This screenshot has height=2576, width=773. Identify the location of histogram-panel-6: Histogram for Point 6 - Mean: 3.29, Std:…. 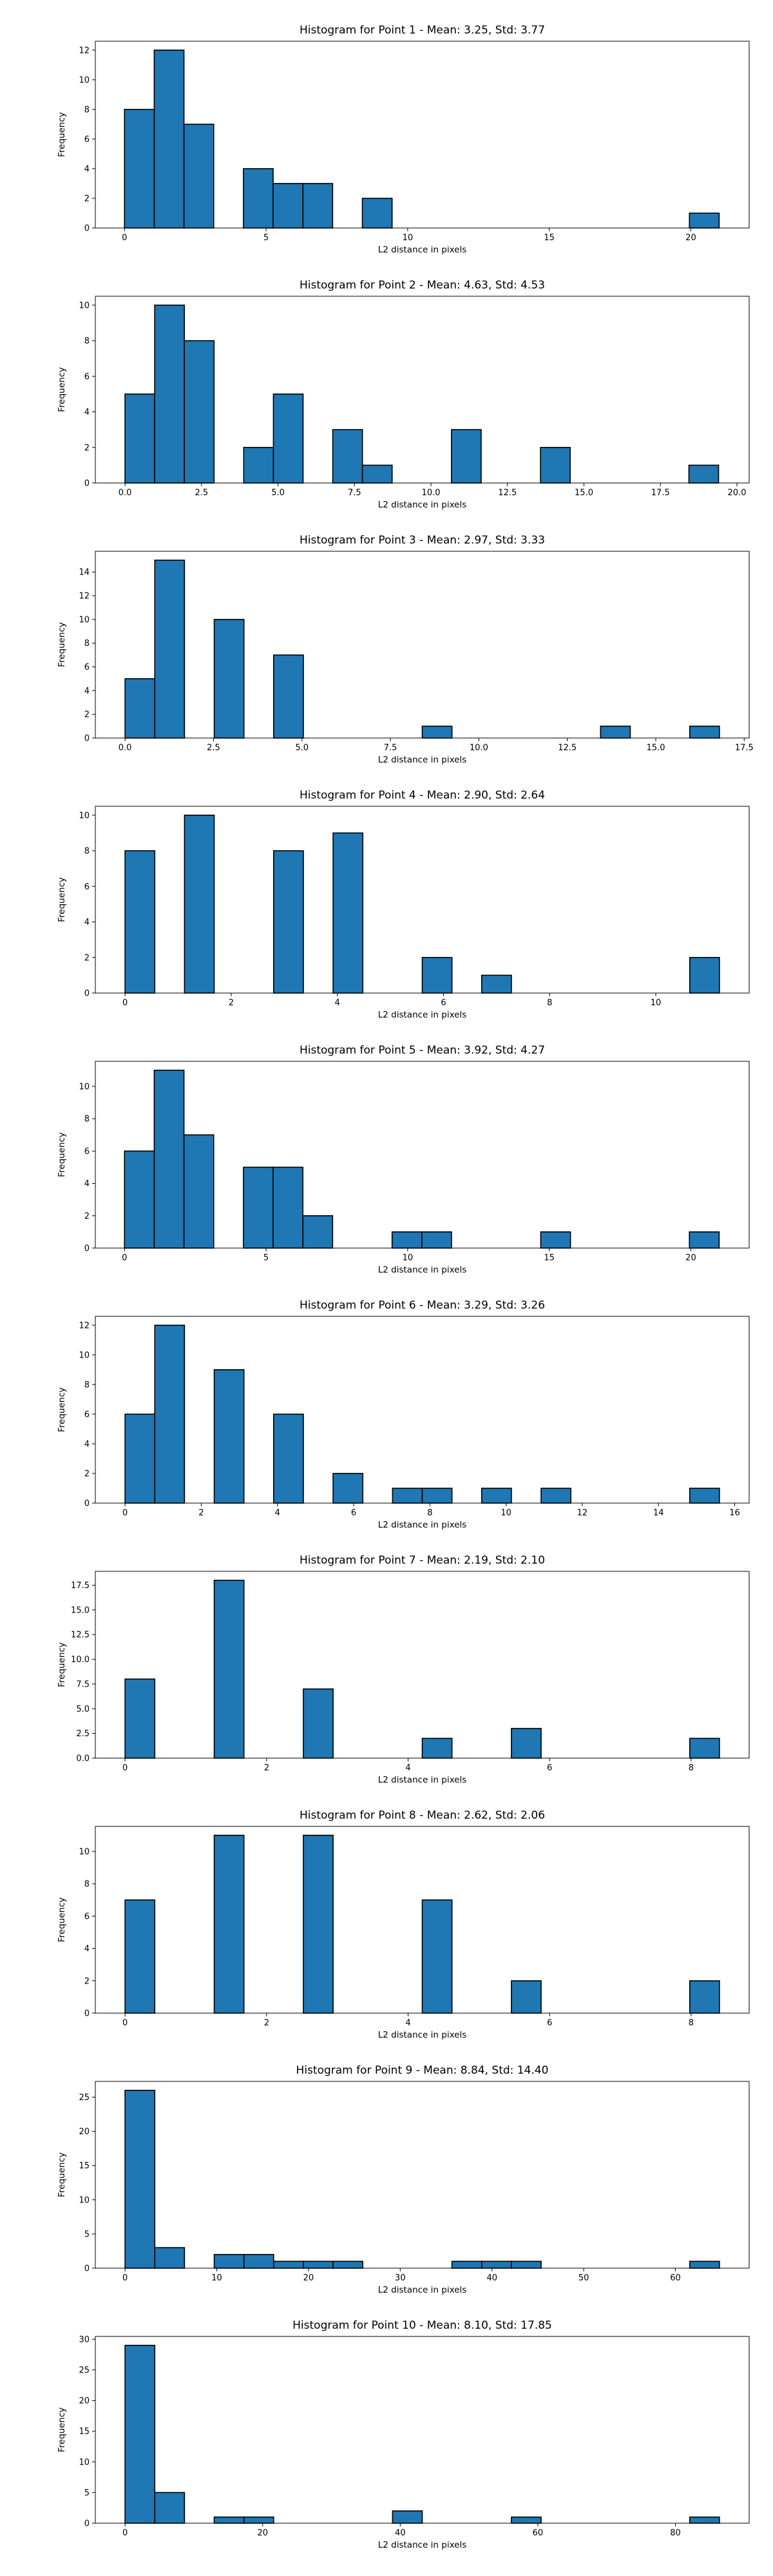
(386, 1403).